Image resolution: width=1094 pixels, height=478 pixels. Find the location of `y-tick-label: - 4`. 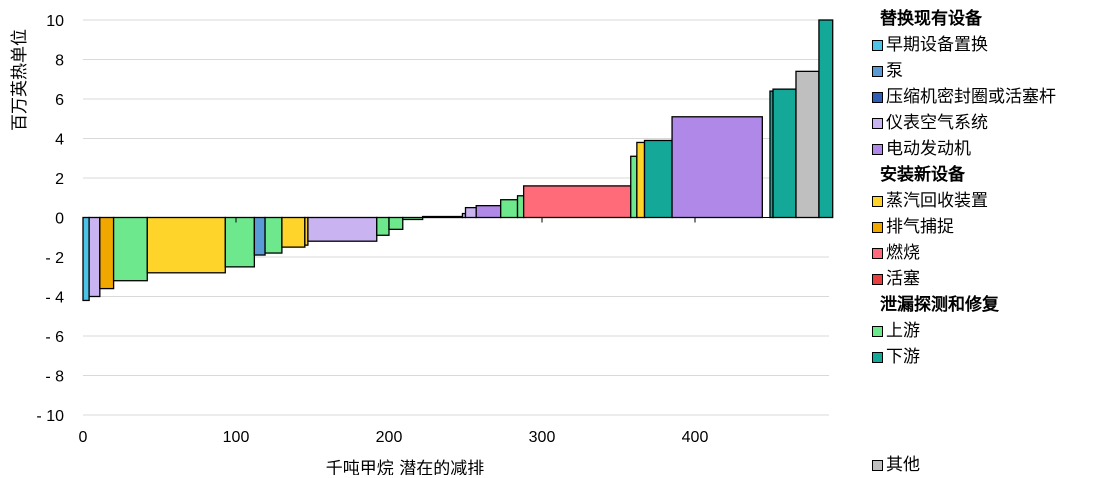

y-tick-label: - 4 is located at coordinates (54, 298).